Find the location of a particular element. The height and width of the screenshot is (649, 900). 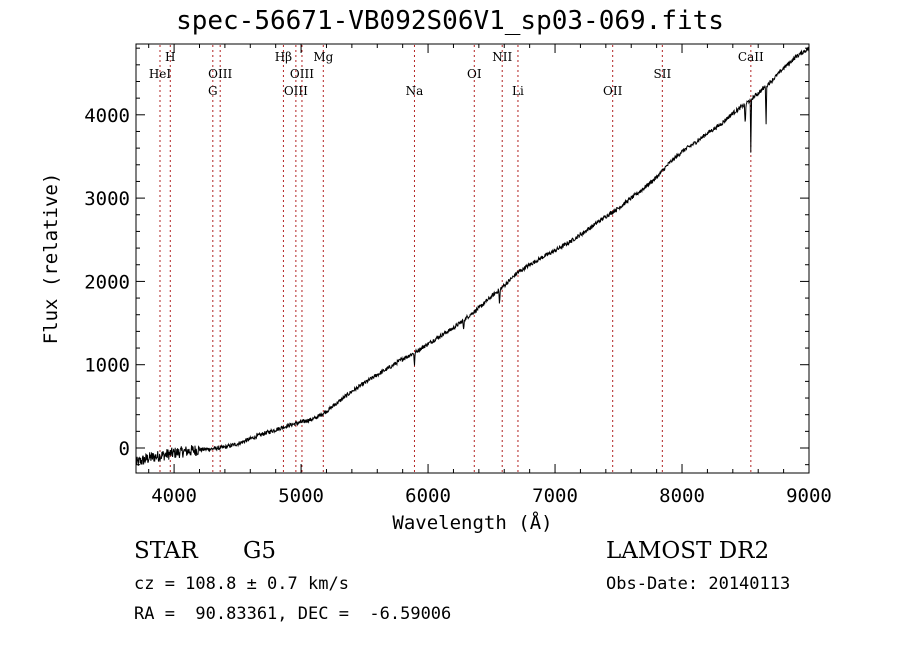

x-tick-label: 6000 is located at coordinates (428, 496).